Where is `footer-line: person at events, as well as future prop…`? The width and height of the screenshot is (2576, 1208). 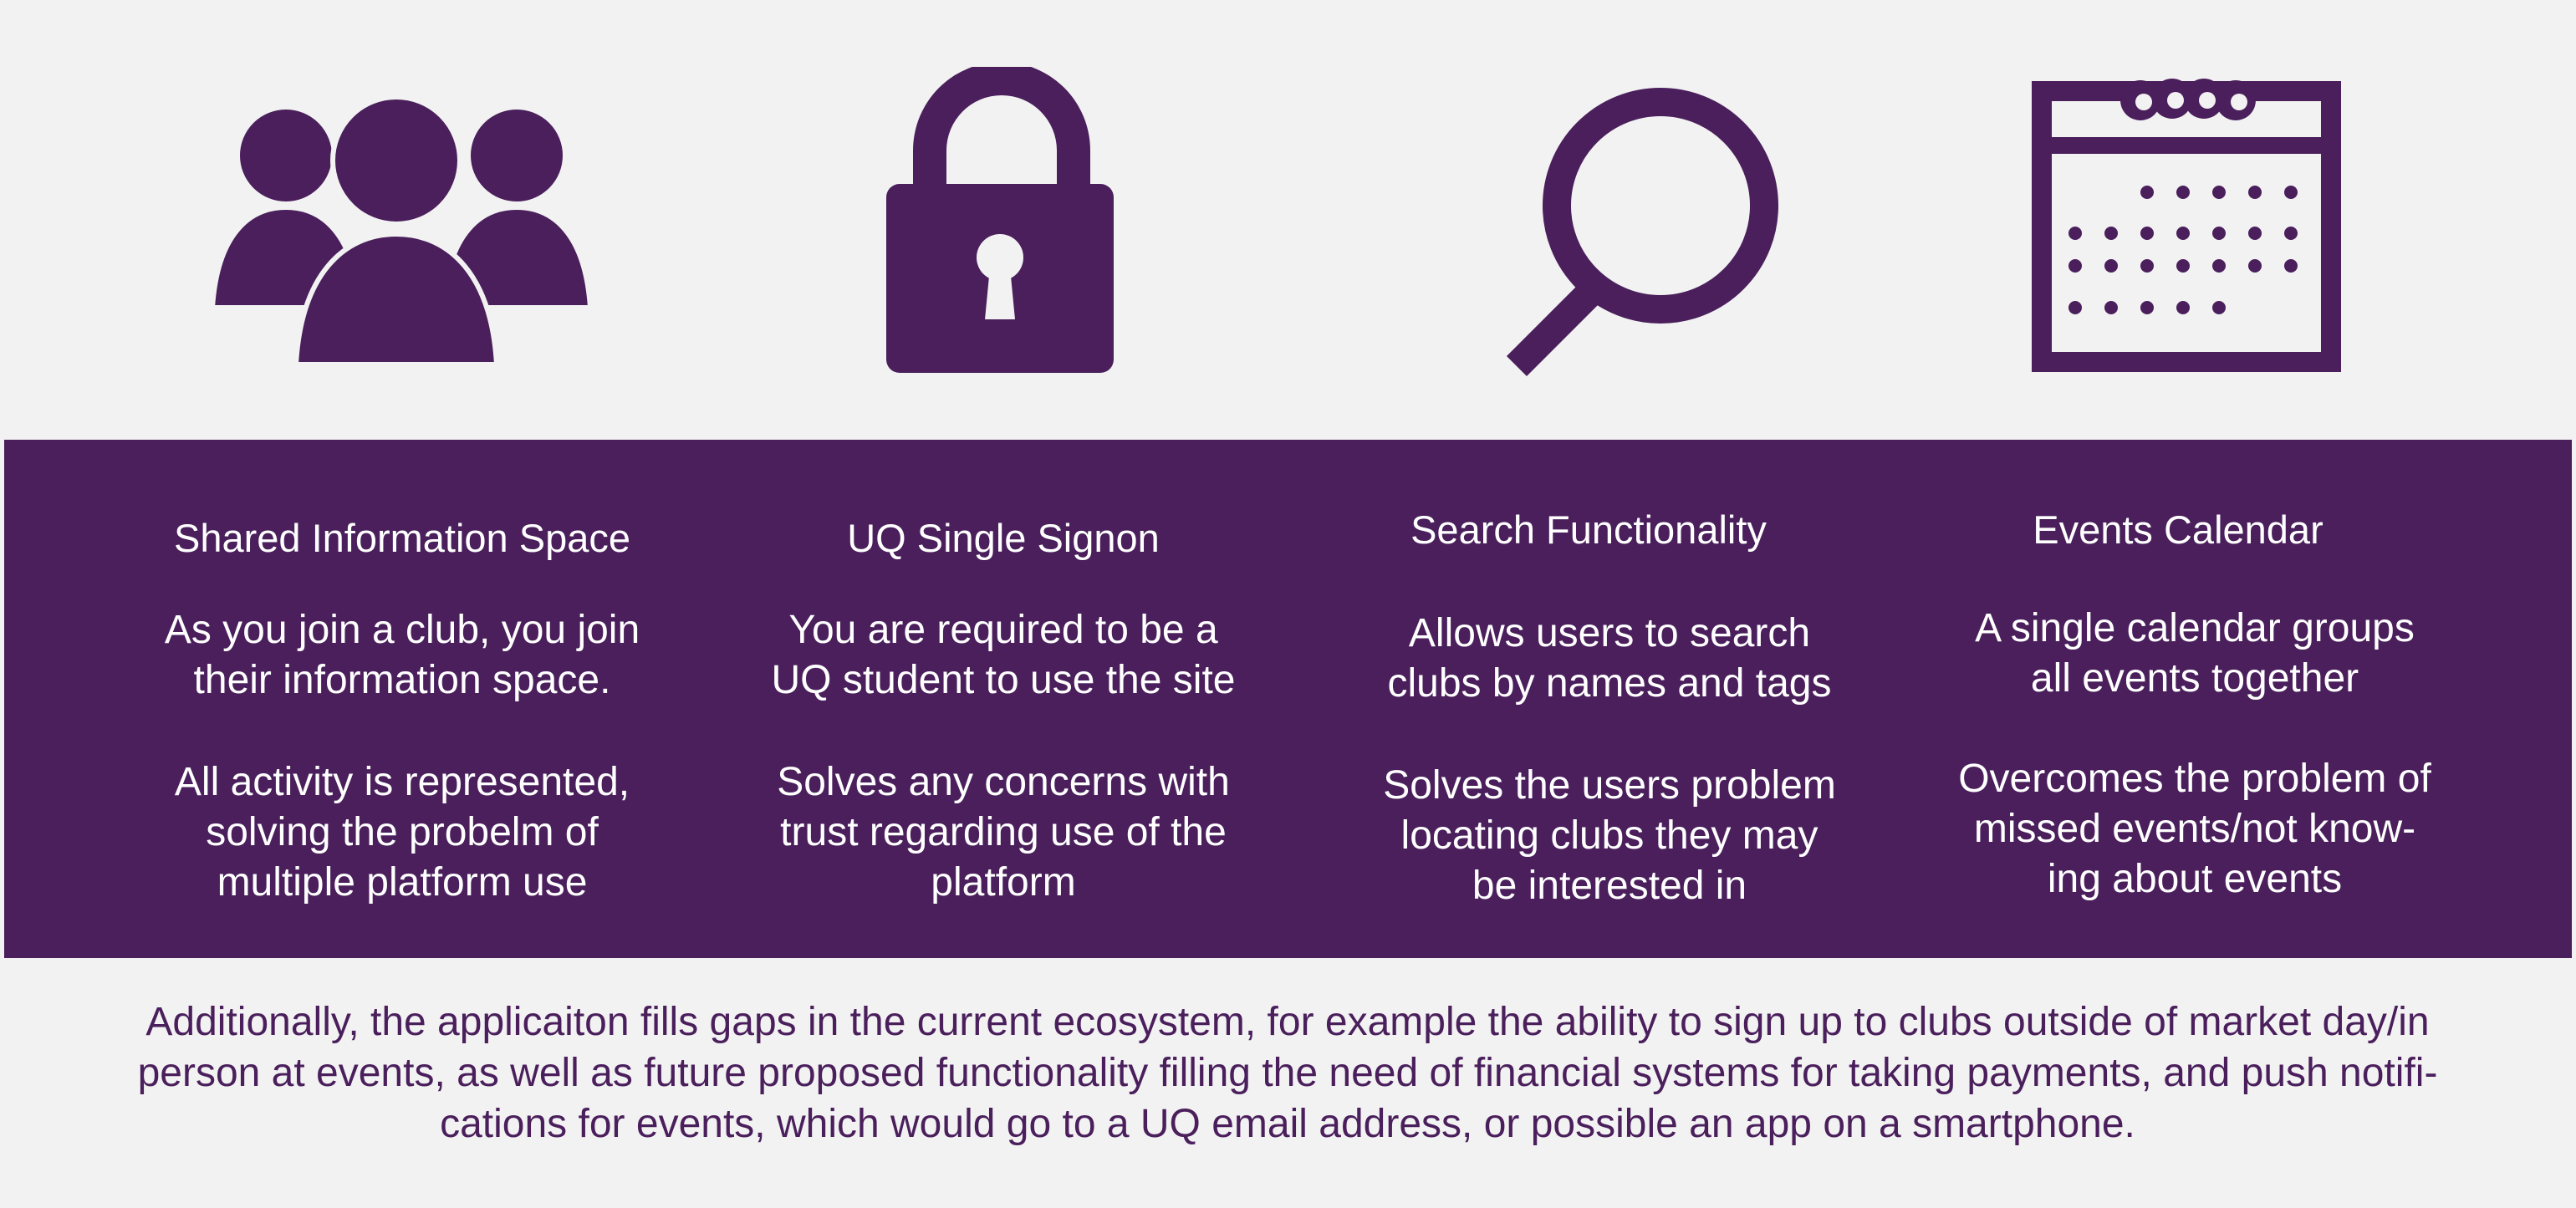
footer-line: person at events, as well as future prop… is located at coordinates (1287, 1073).